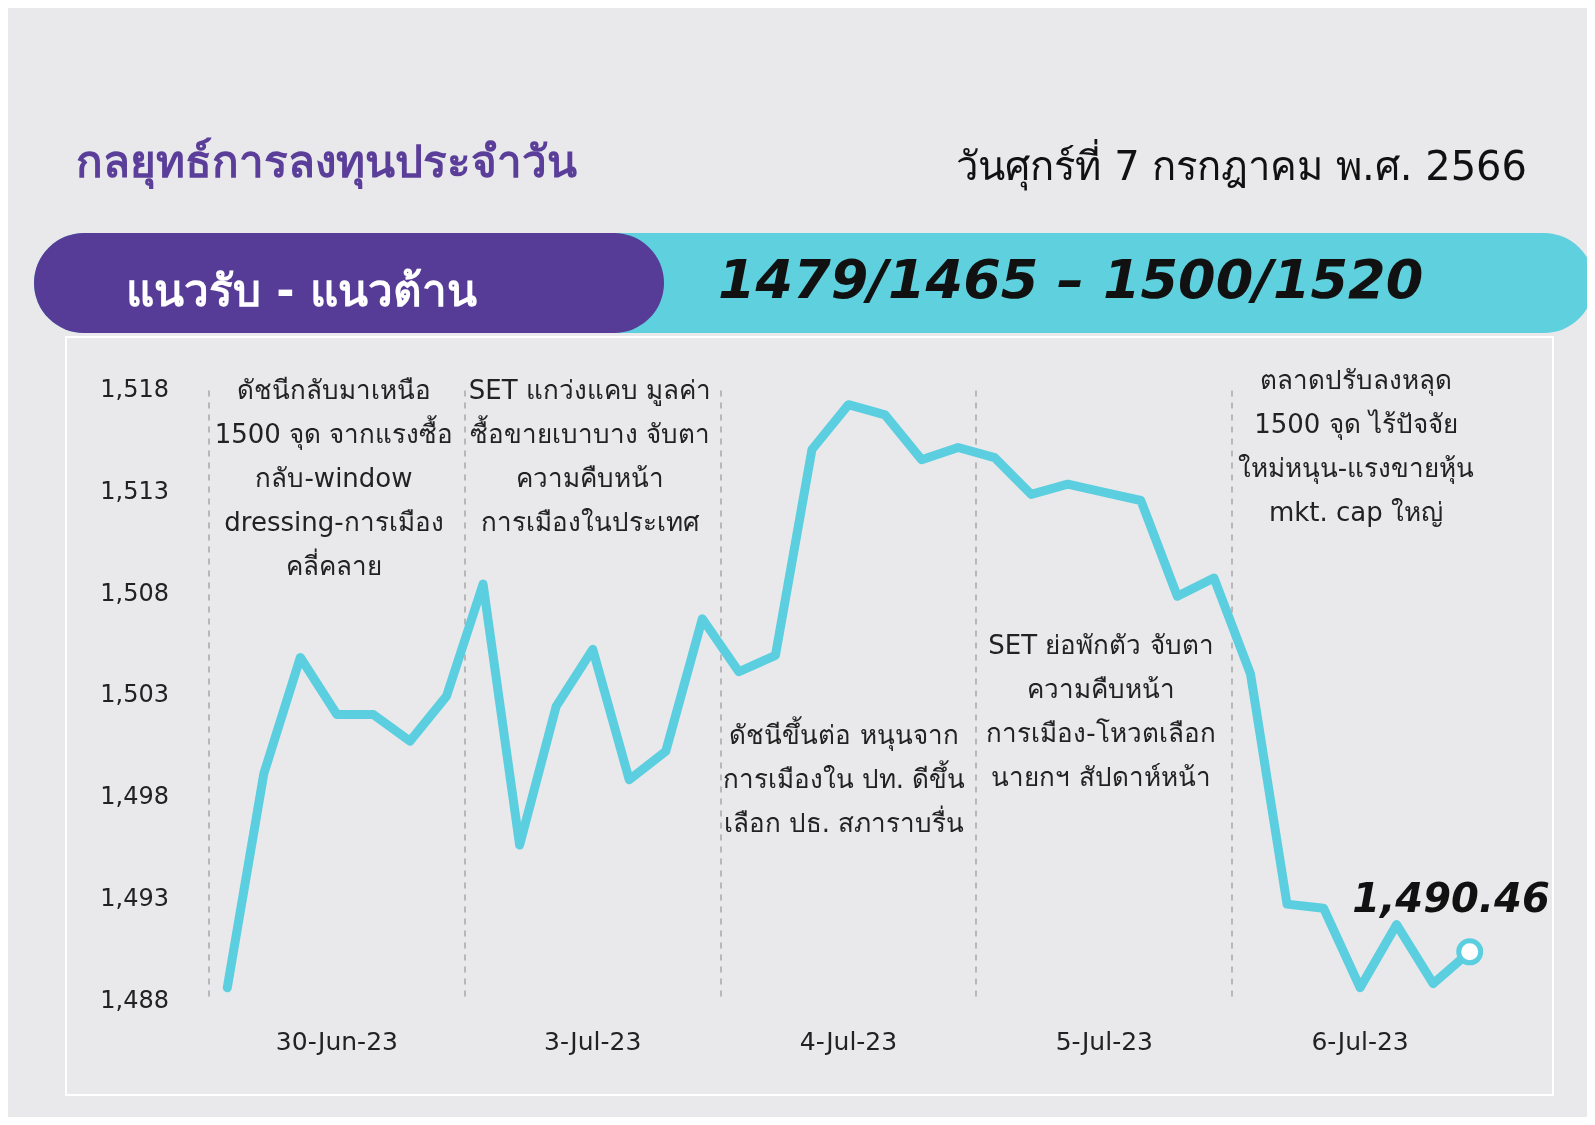 This screenshot has height=1125, width=1595. What do you see at coordinates (1104, 1041) in the screenshot?
I see `x-tick-label: 5-Jul-23` at bounding box center [1104, 1041].